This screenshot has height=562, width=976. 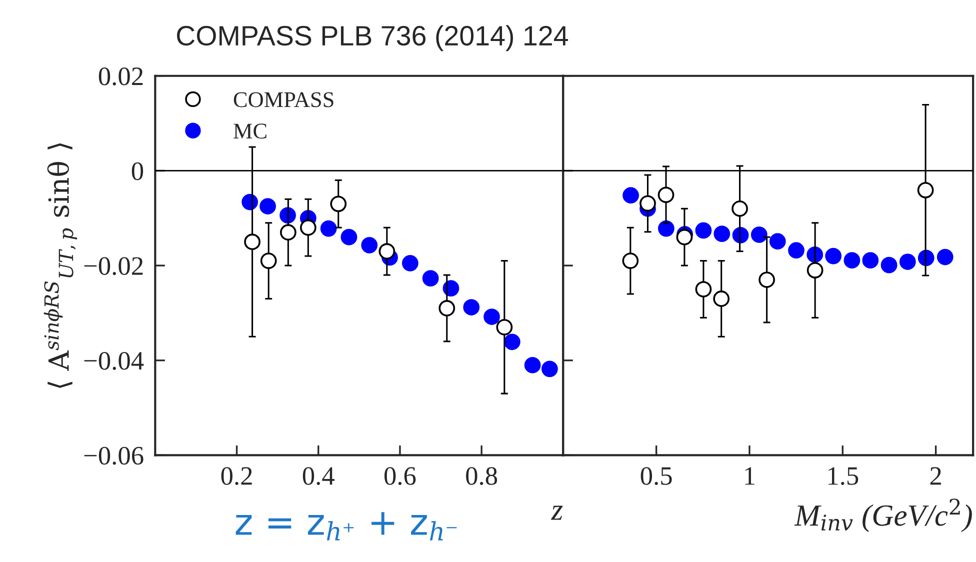 I want to click on x-tick-label: 0.2, so click(x=236, y=476).